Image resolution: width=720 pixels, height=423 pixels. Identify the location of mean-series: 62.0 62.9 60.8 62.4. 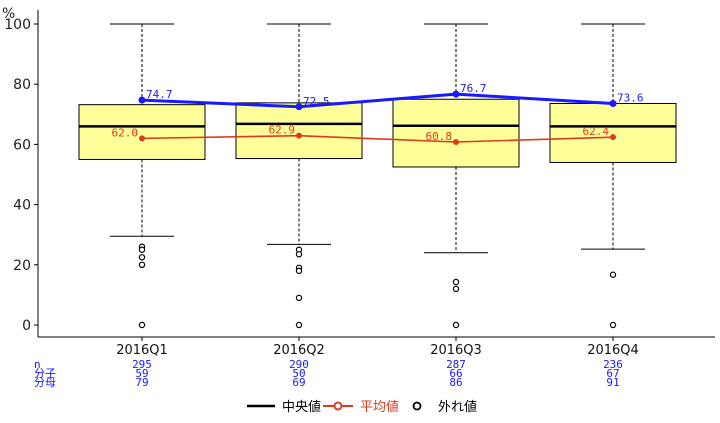
(364, 134).